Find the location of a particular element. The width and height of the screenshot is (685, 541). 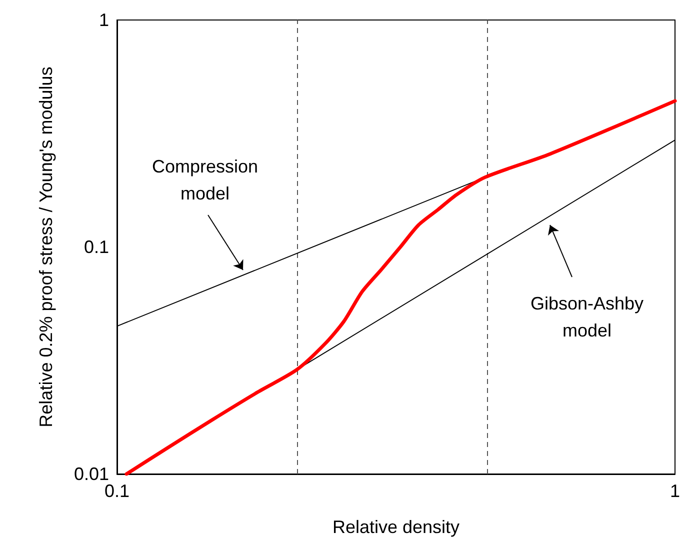

x-axis-title: Relative density is located at coordinates (396, 527).